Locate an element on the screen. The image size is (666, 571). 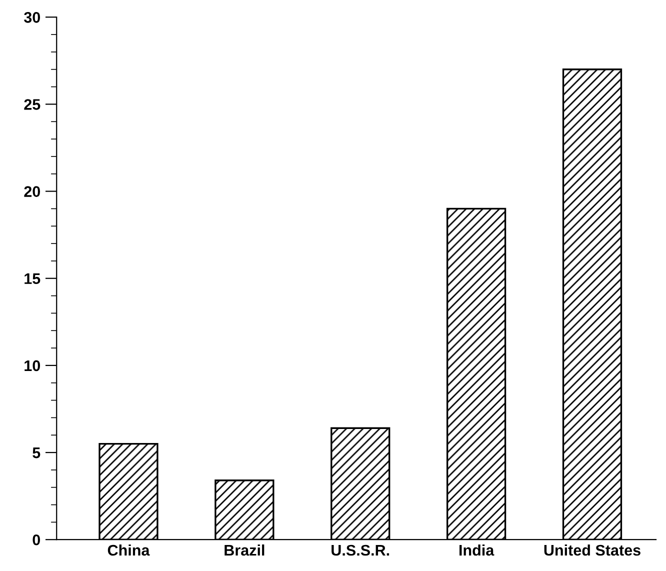
x-tick-label: China is located at coordinates (129, 550).